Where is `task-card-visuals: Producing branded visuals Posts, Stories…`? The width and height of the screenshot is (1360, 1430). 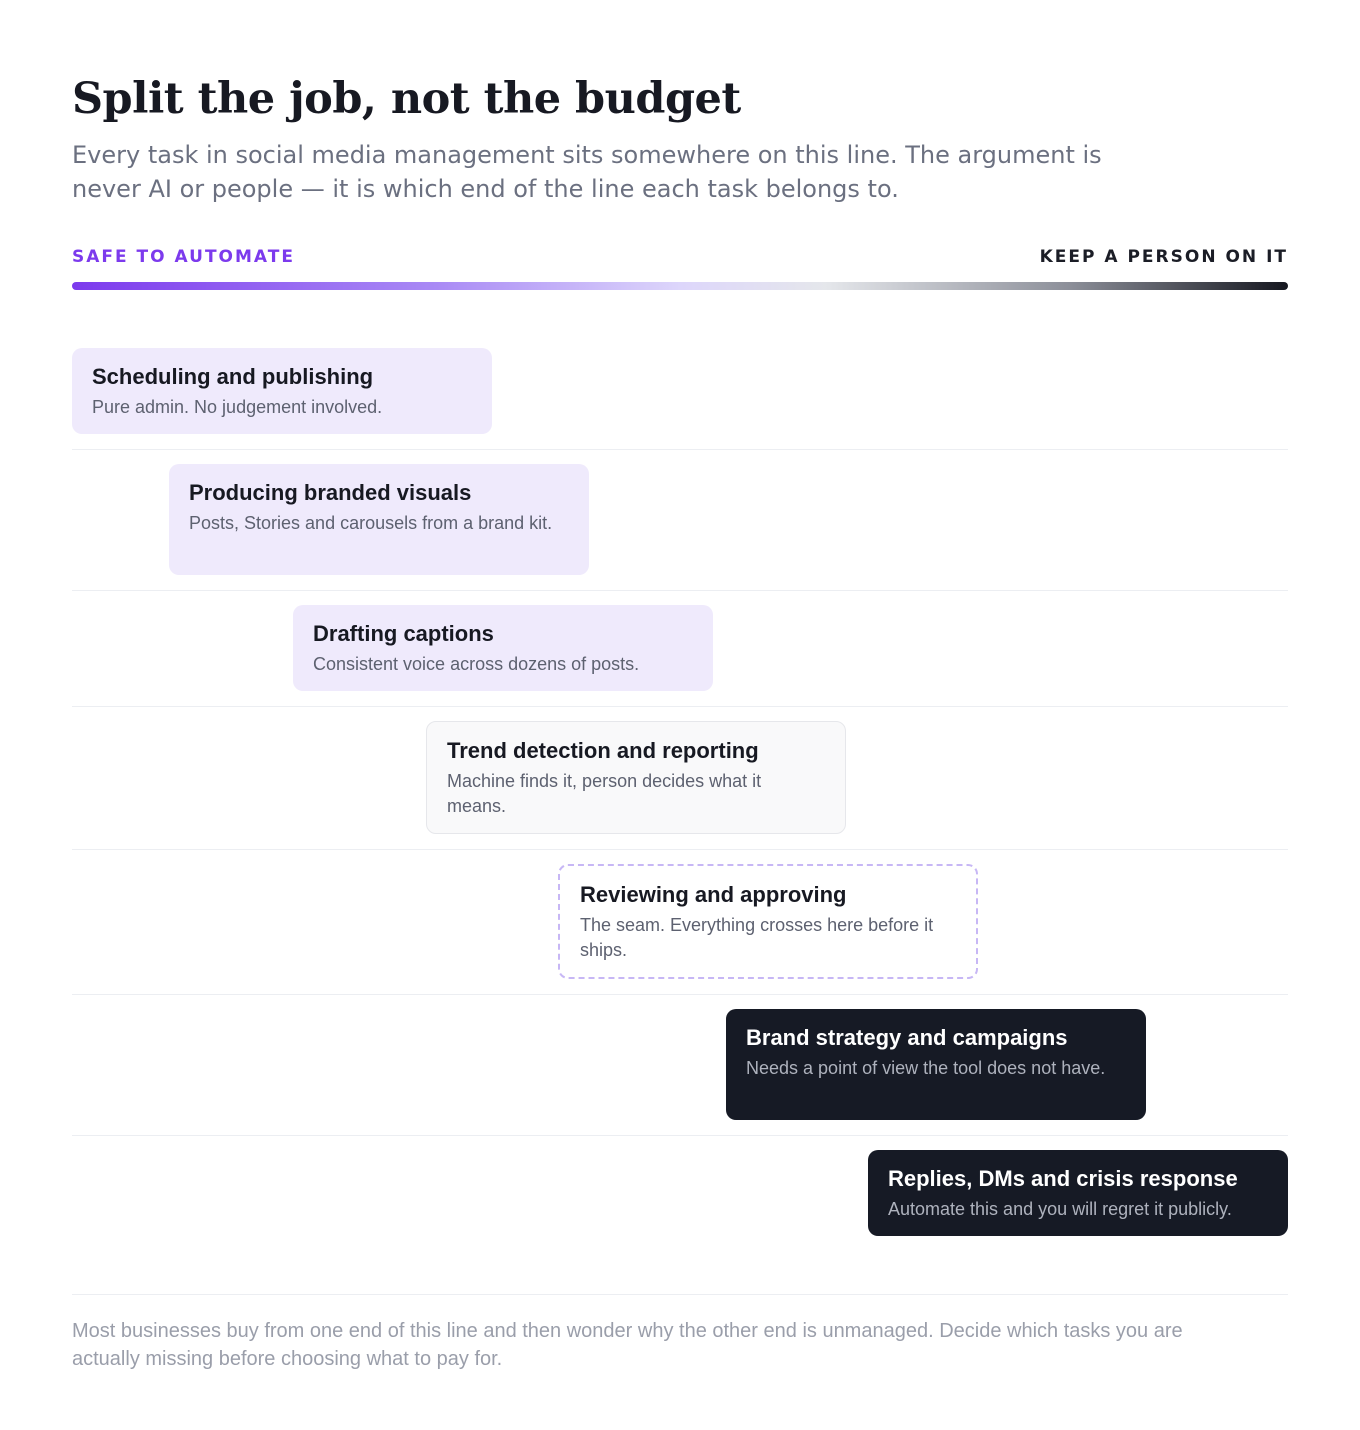 task-card-visuals: Producing branded visuals Posts, Stories… is located at coordinates (379, 519).